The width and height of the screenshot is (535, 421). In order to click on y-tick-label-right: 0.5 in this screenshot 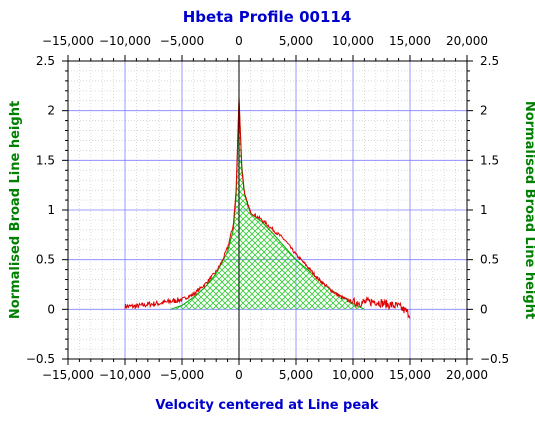, I will do `click(489, 260)`.